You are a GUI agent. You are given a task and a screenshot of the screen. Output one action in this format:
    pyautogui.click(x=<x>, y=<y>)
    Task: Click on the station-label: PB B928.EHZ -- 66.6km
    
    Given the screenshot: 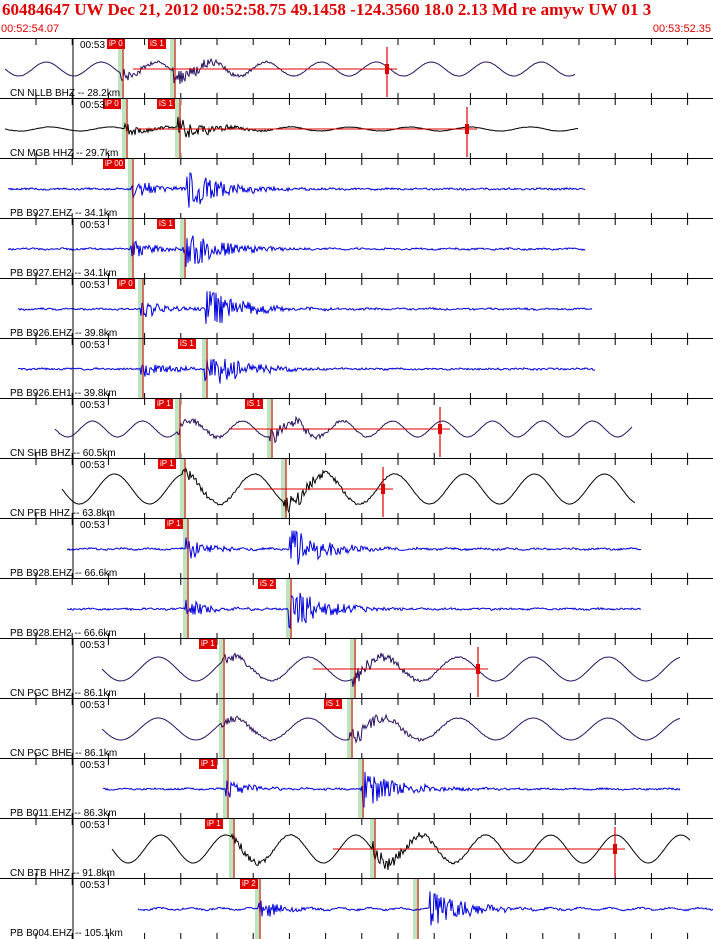 What is the action you would take?
    pyautogui.click(x=64, y=573)
    